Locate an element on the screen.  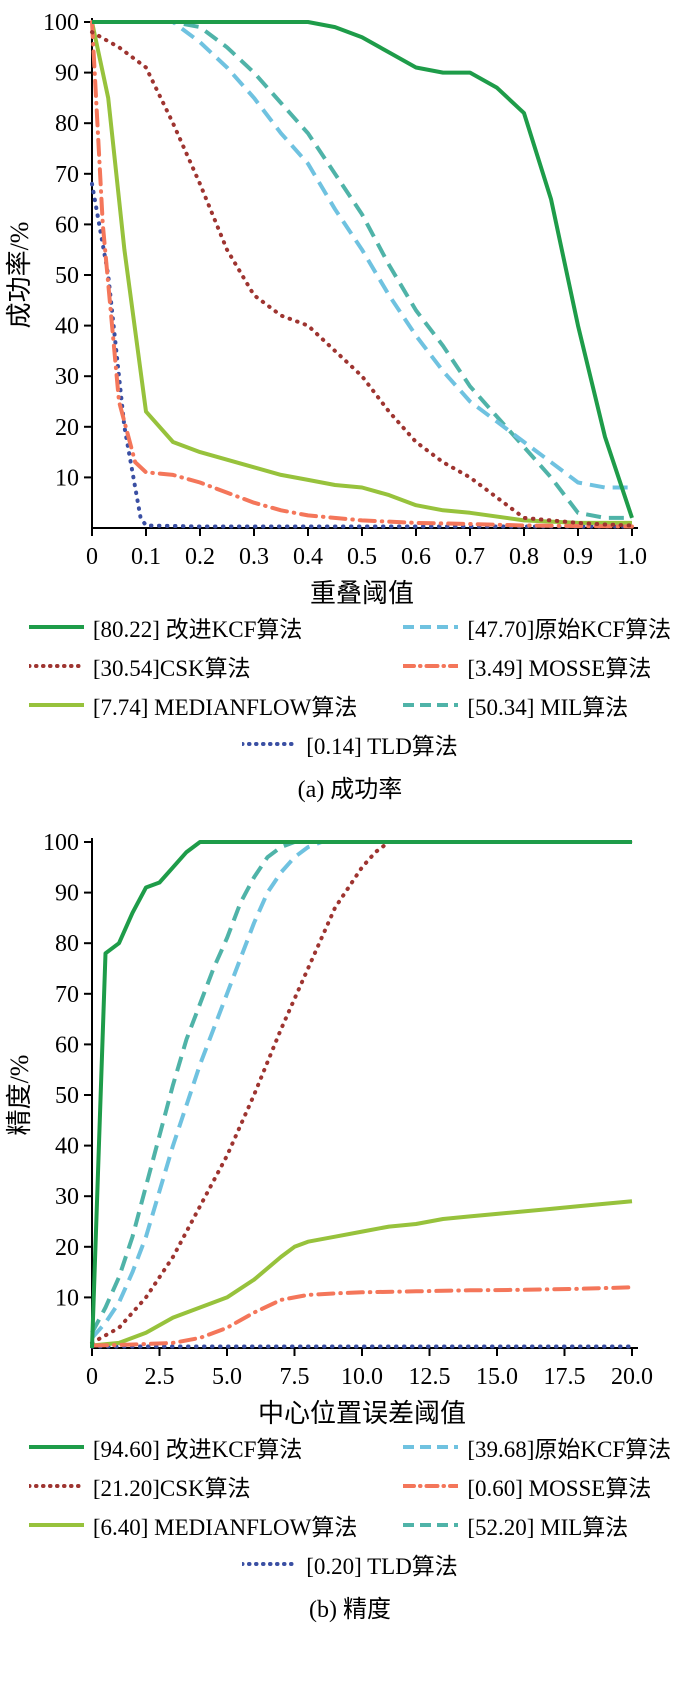
legend-item-tld: [0.14] TLD算法 is located at coordinates (350, 744).